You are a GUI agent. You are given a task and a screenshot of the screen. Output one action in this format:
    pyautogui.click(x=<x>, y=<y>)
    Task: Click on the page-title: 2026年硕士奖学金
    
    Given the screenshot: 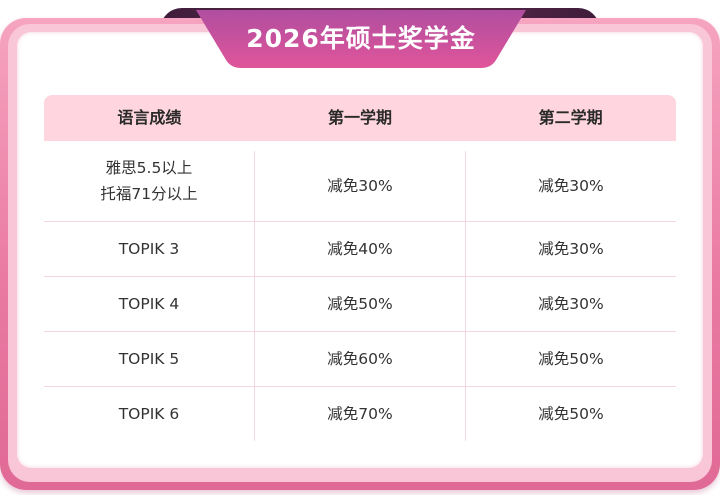 What is the action you would take?
    pyautogui.click(x=361, y=38)
    